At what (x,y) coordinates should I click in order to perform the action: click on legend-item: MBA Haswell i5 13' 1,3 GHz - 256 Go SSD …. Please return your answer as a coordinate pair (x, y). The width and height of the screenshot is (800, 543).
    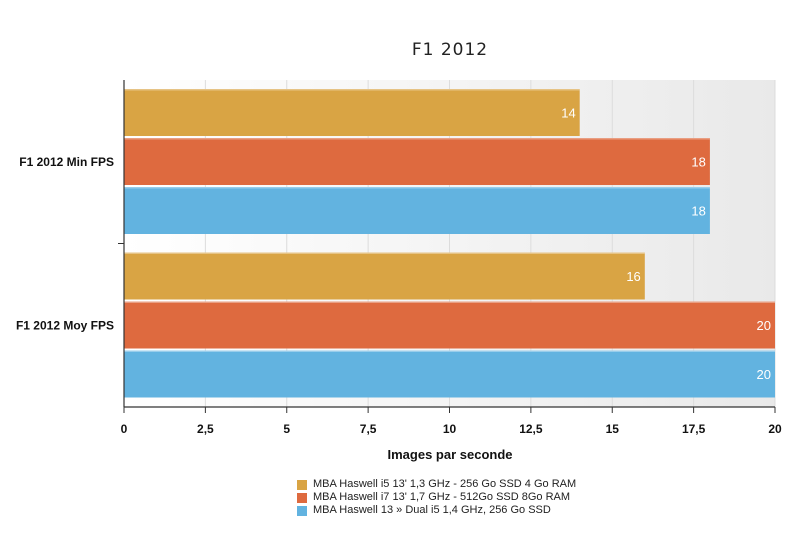
    Looking at the image, I should click on (436, 484).